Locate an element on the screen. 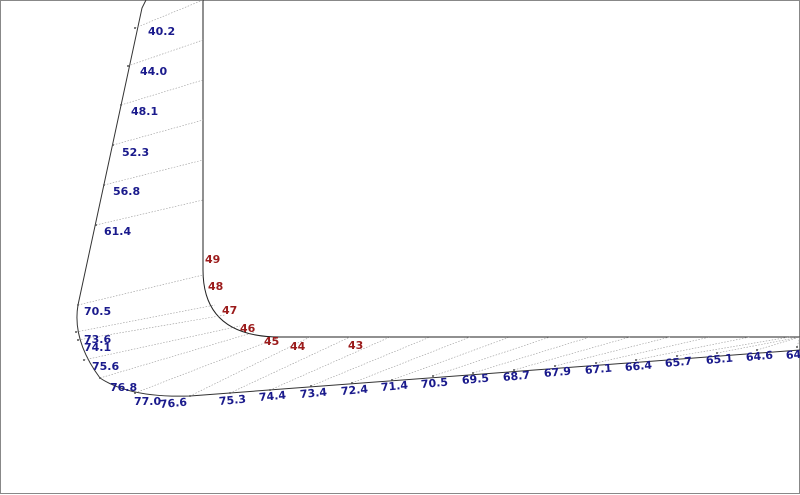 The image size is (800, 495). outer-label: 75.6 is located at coordinates (105, 366).